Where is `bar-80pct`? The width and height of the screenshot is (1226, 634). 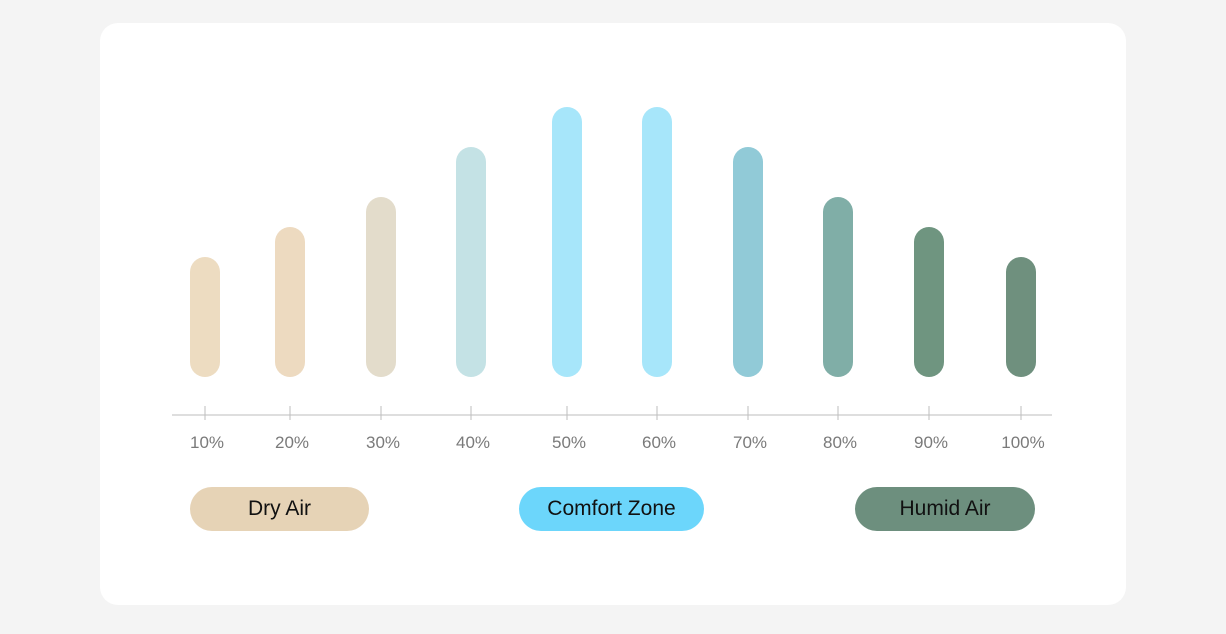 bar-80pct is located at coordinates (838, 287).